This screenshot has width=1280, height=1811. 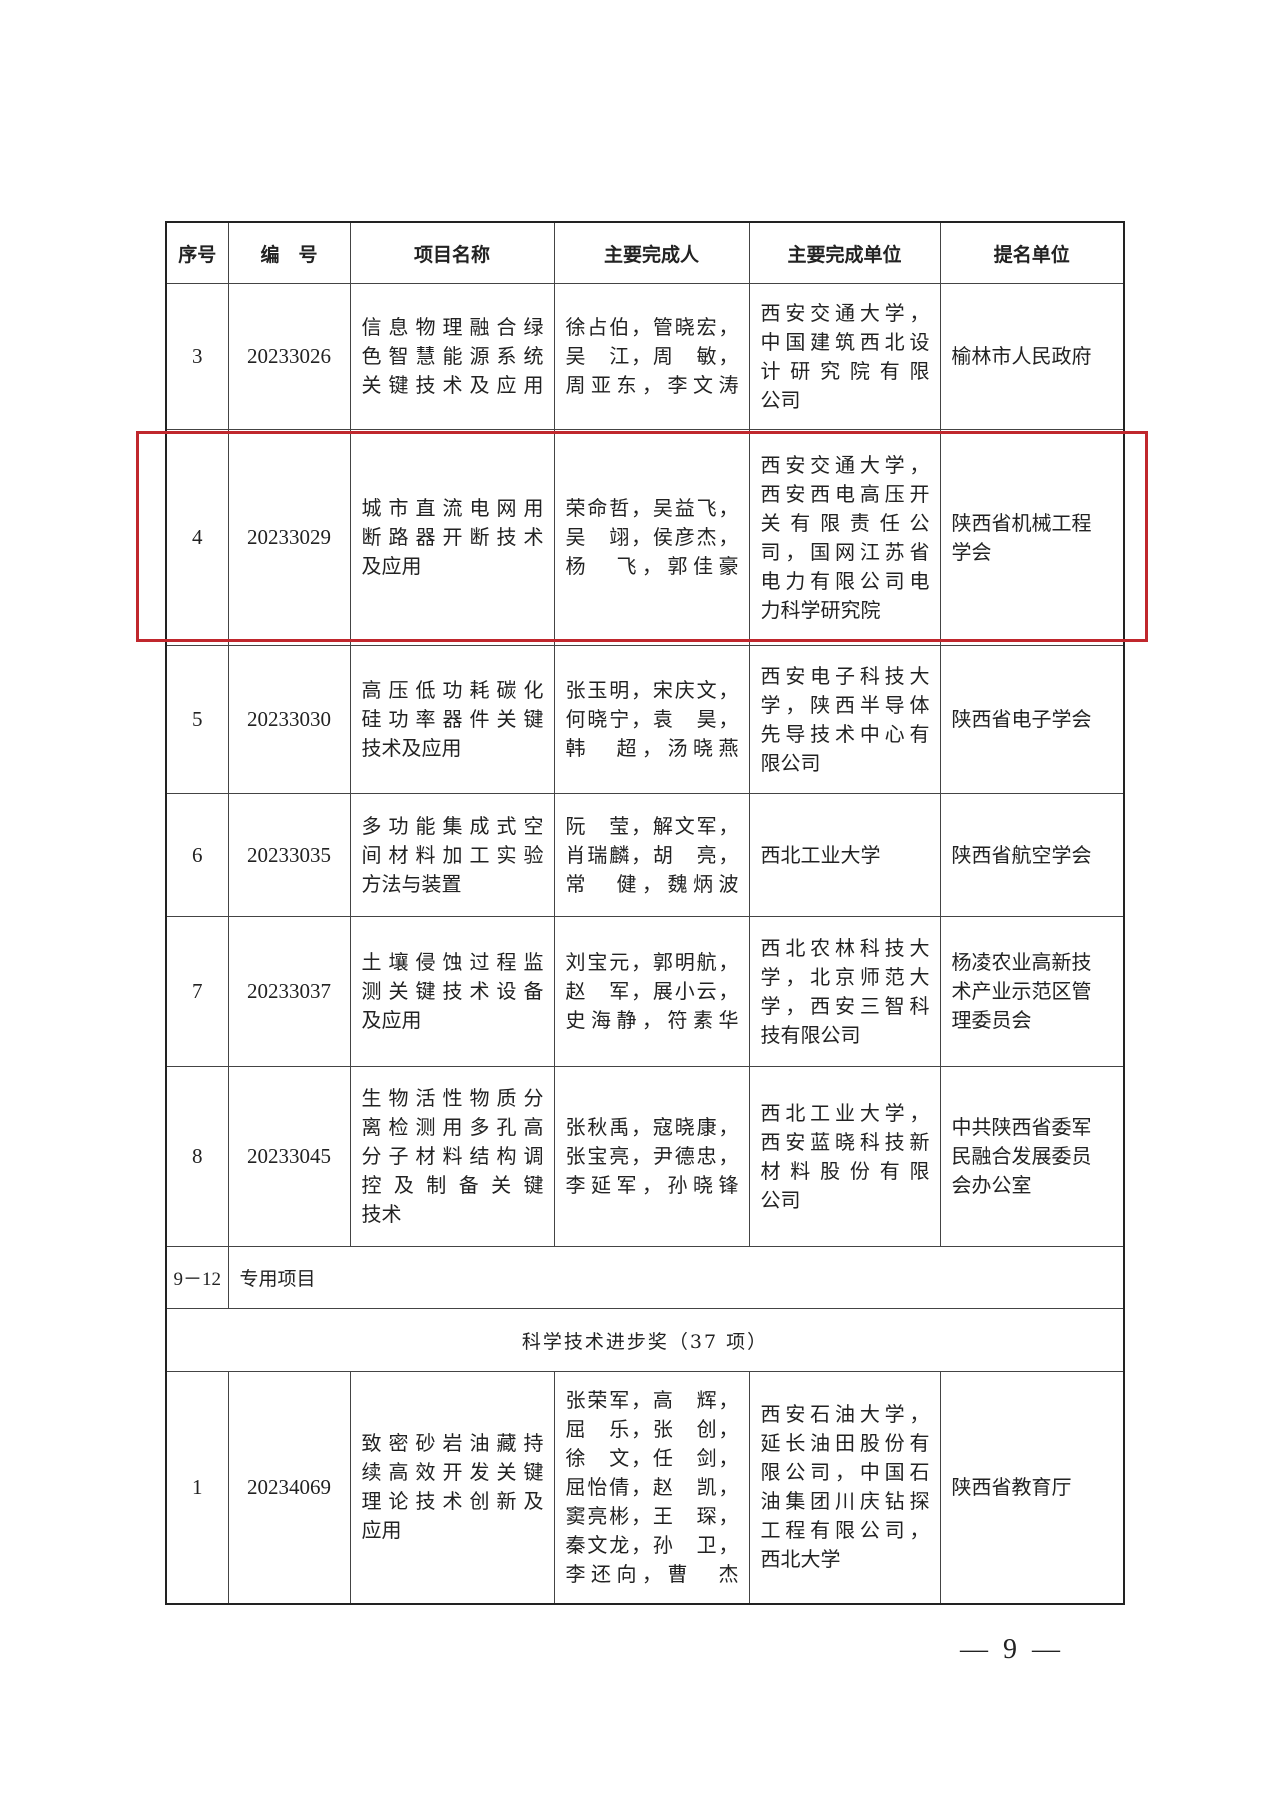 I want to click on cell-line: 关有限责任公, so click(x=845, y=522).